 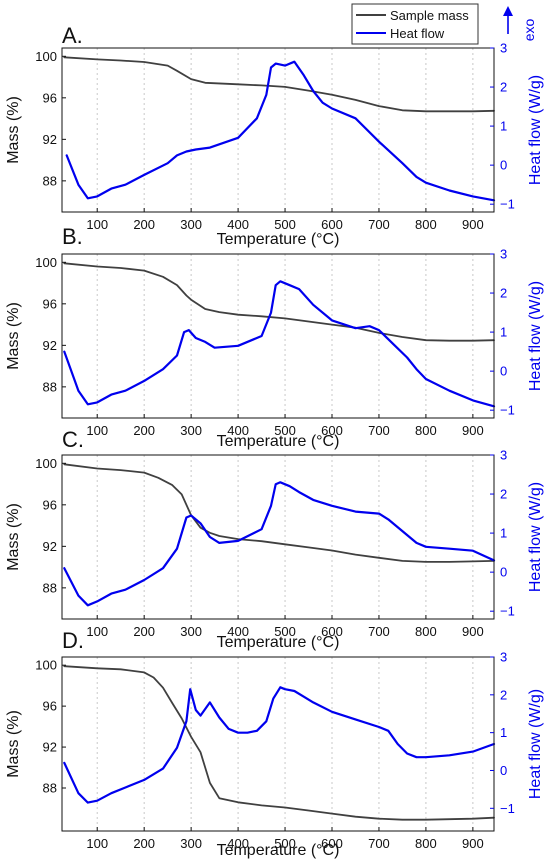 I want to click on exo-label: exo, so click(x=529, y=30).